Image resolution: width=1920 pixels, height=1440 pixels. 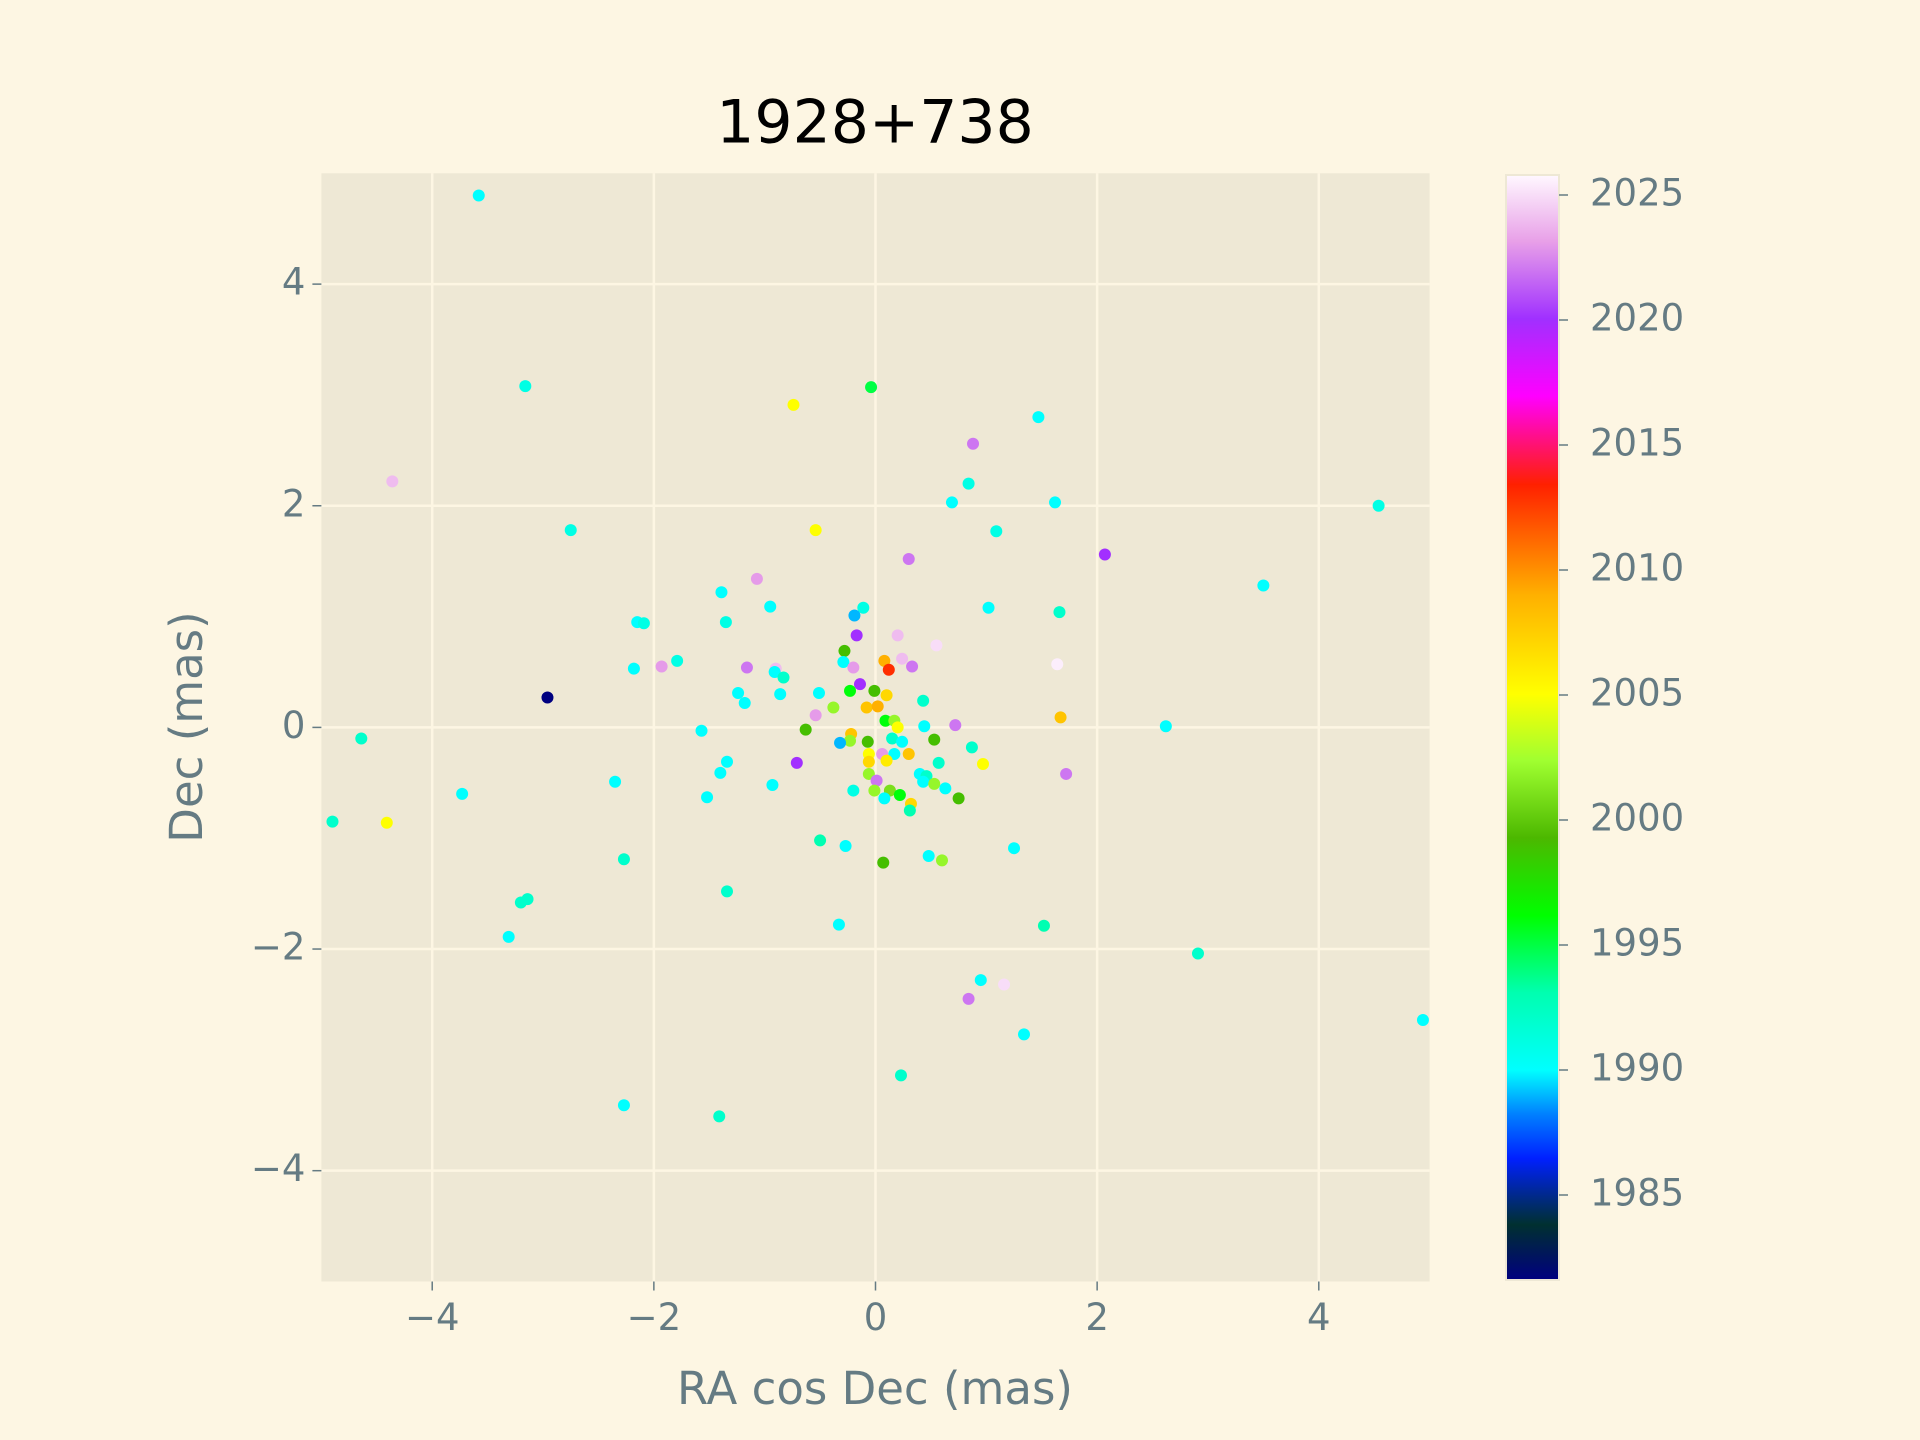 I want to click on colorbar-tick-label: 2015, so click(x=1637, y=443).